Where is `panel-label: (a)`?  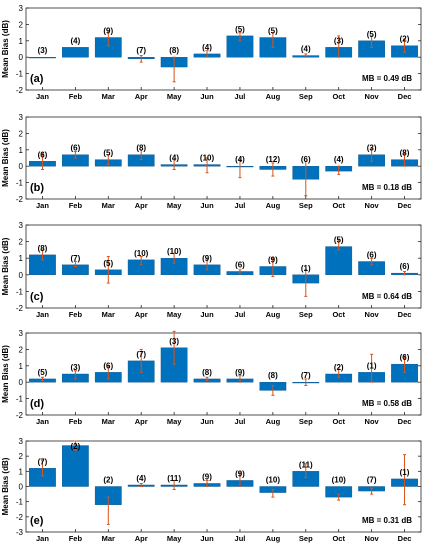 panel-label: (a) is located at coordinates (37, 79).